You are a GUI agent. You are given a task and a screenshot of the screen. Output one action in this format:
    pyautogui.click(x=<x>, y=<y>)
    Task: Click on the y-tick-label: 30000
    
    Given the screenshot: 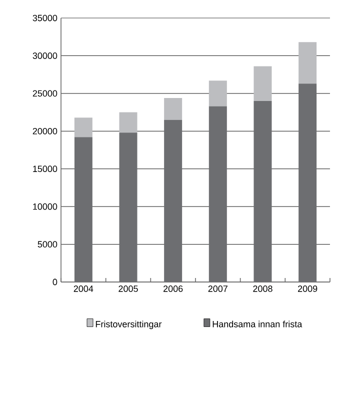 What is the action you would take?
    pyautogui.click(x=45, y=55)
    